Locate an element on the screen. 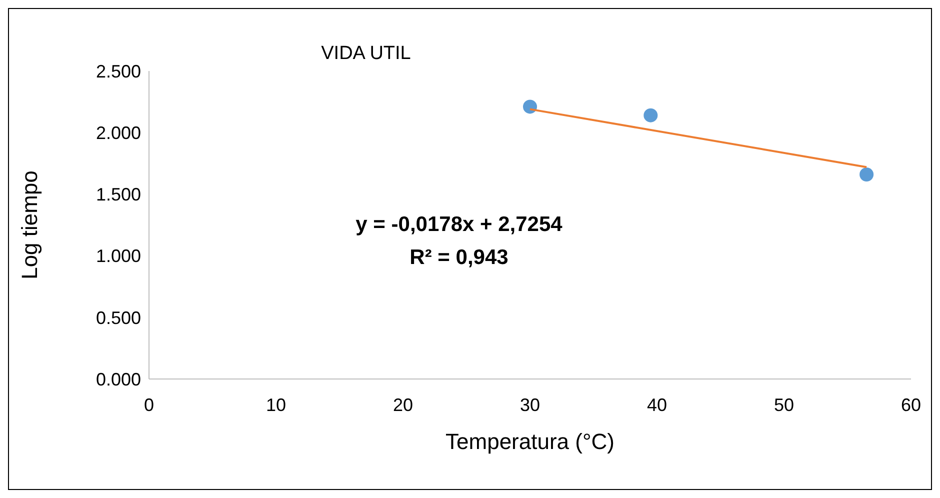 This screenshot has width=940, height=498. y-axis-title: Log tiempo is located at coordinates (29, 225).